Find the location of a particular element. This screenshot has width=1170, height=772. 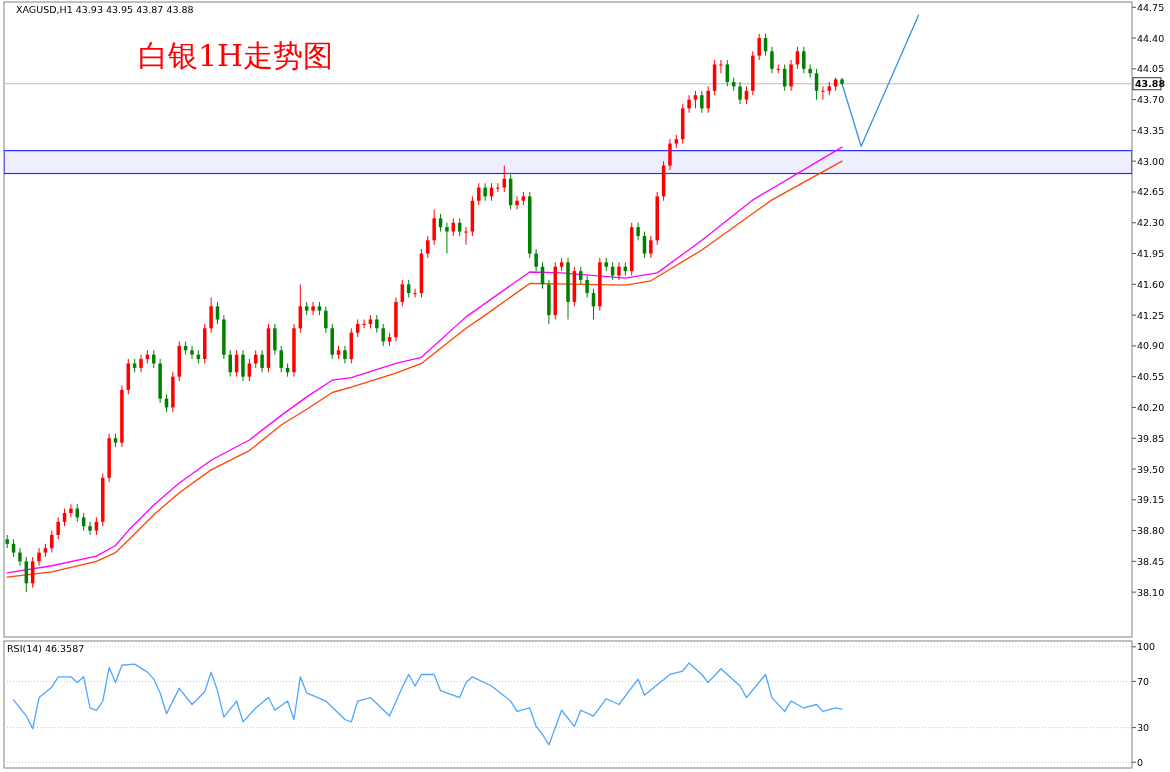

y-tick-label: 38.80 is located at coordinates (1151, 531).